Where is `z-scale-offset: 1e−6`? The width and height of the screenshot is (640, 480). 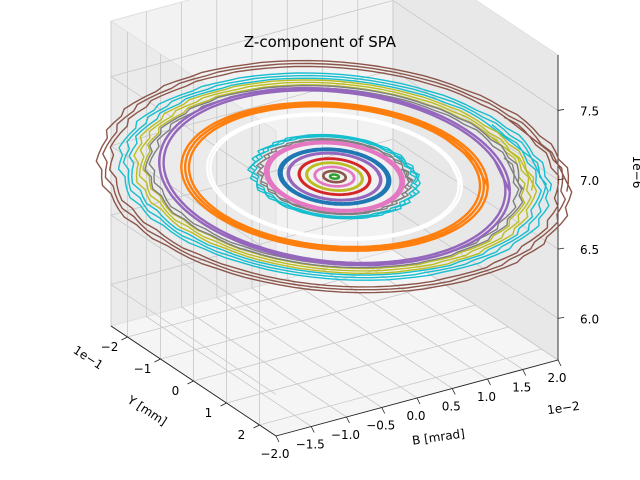 z-scale-offset: 1e−6 is located at coordinates (635, 172).